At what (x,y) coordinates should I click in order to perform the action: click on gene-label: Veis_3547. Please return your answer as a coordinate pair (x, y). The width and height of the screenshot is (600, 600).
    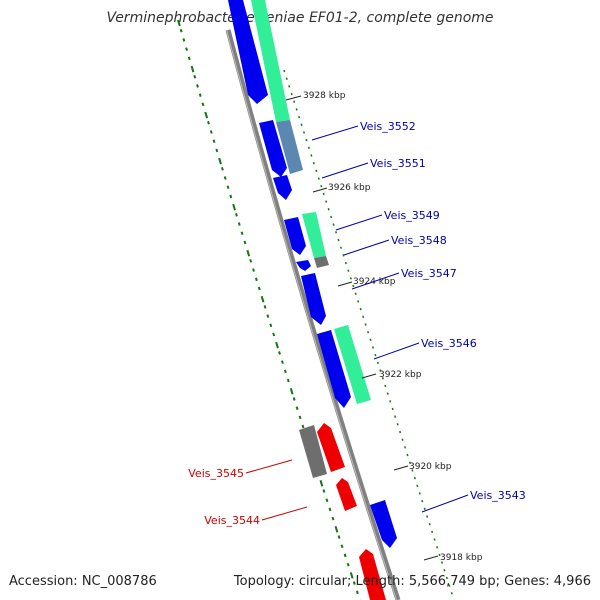
    Looking at the image, I should click on (429, 273).